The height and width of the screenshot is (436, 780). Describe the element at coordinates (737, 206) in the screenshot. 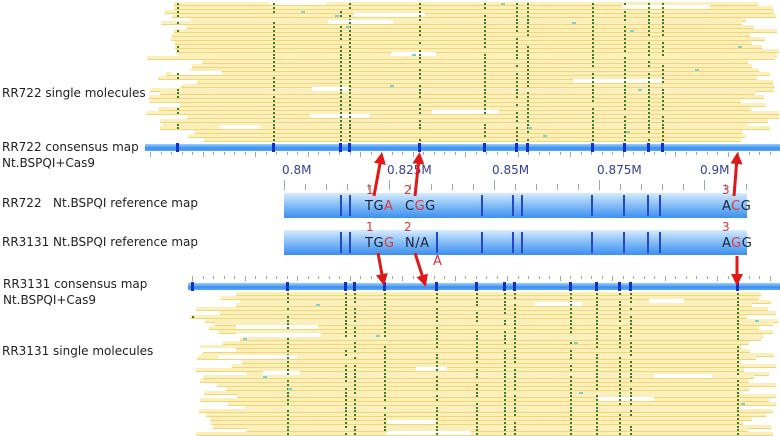

I see `rr722-site-3-sequence: ACG` at that location.